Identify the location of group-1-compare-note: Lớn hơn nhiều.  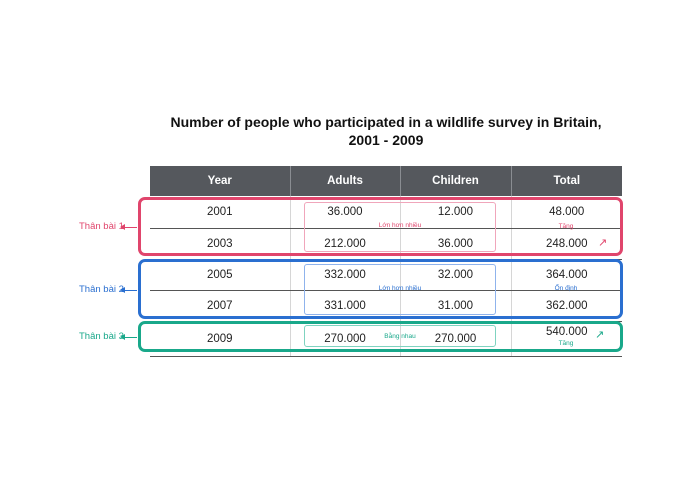
(400, 225).